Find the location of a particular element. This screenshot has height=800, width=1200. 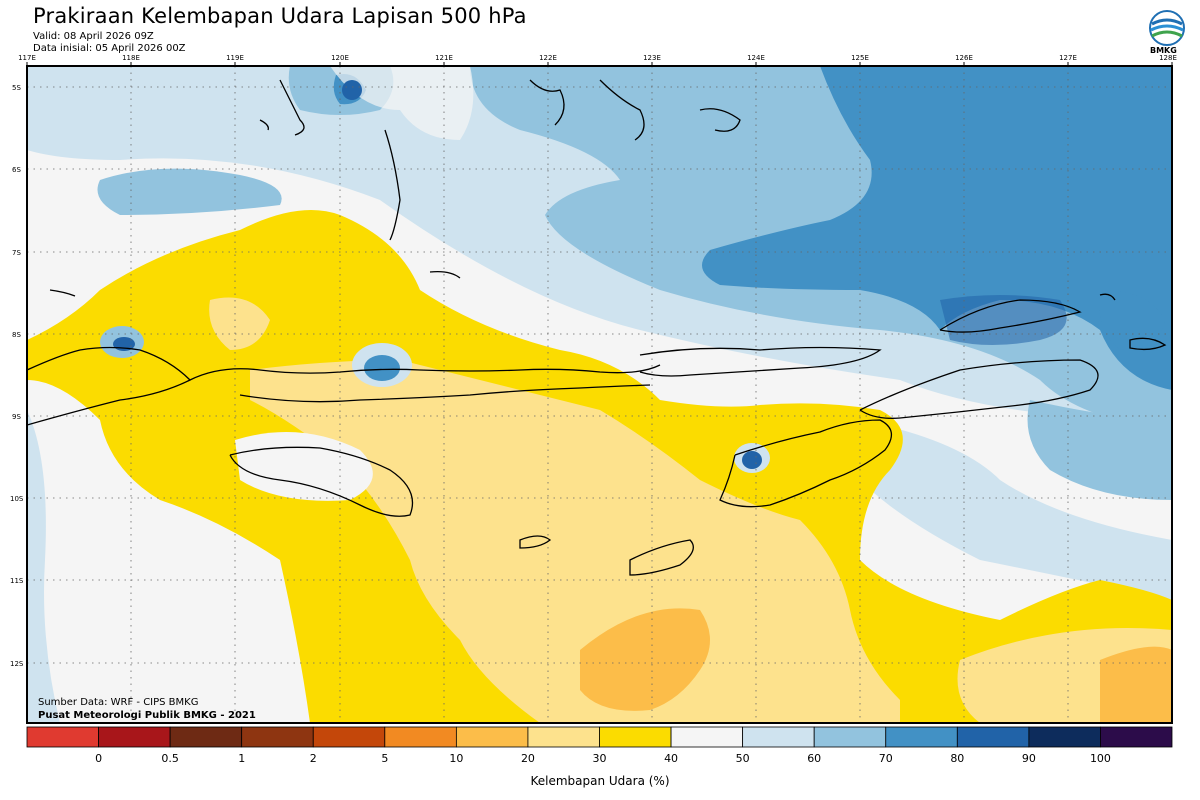

lat-label: 12S is located at coordinates (17, 664).